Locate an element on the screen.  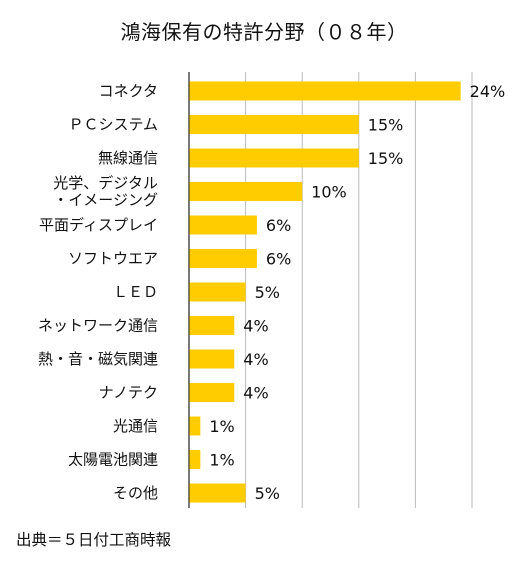
category-label: その他 is located at coordinates (135, 493).